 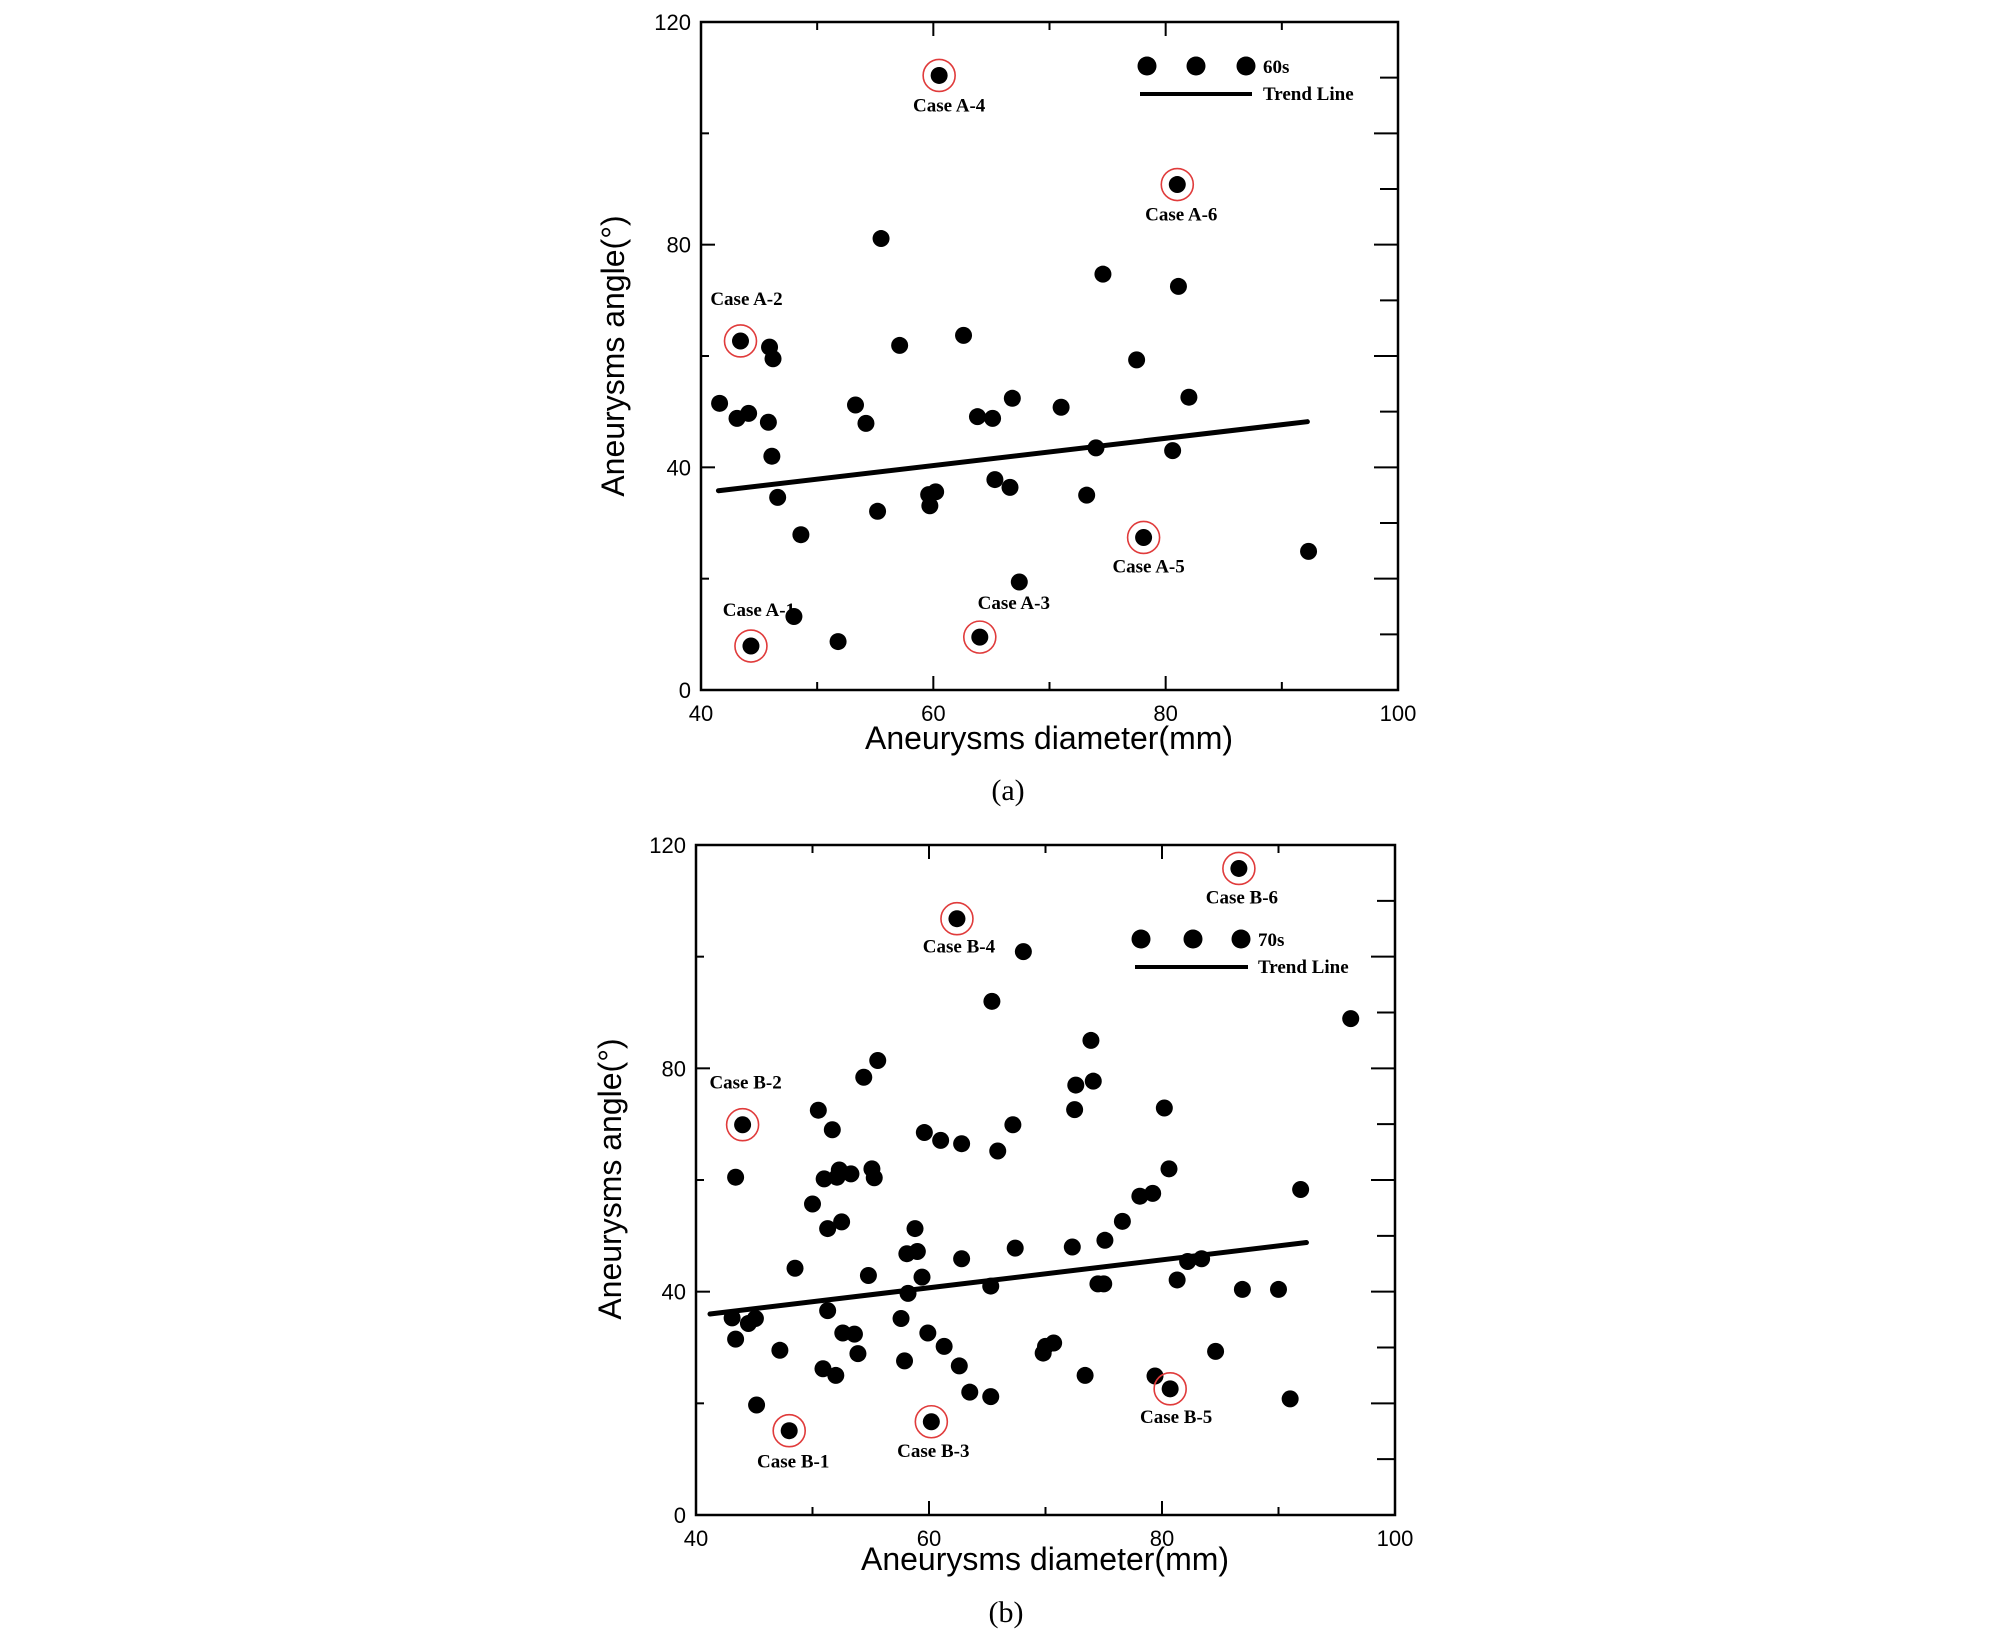 What do you see at coordinates (685, 690) in the screenshot?
I see `y-tick-label: 0` at bounding box center [685, 690].